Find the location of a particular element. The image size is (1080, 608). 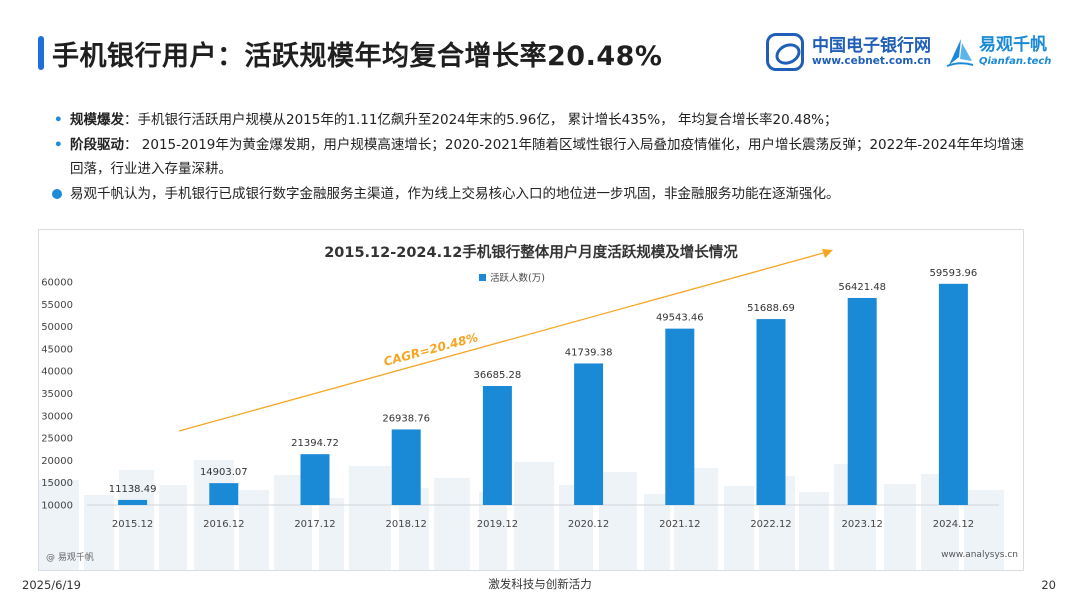

qianfan-logo: 易观千帆 Qianfan.tech is located at coordinates (998, 52).